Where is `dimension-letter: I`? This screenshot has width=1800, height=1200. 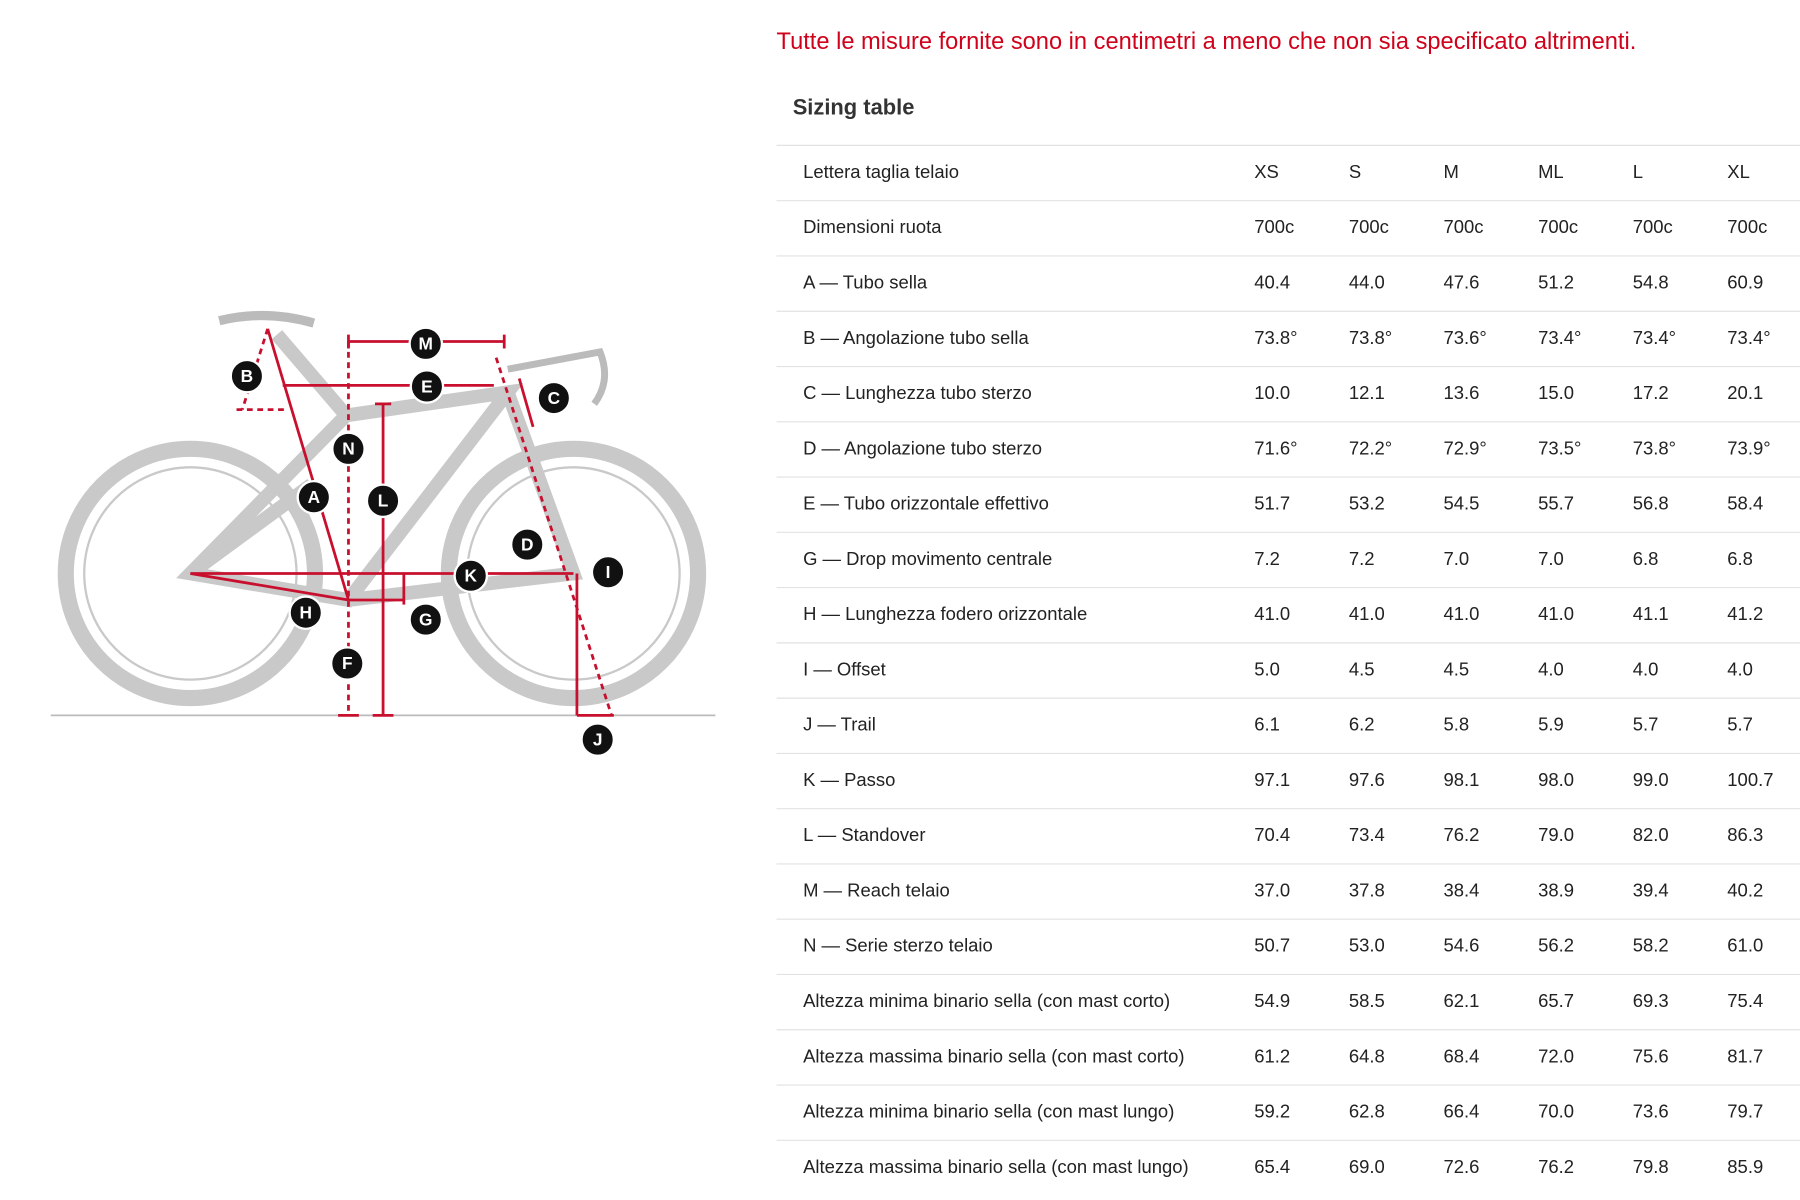
dimension-letter: I is located at coordinates (608, 572).